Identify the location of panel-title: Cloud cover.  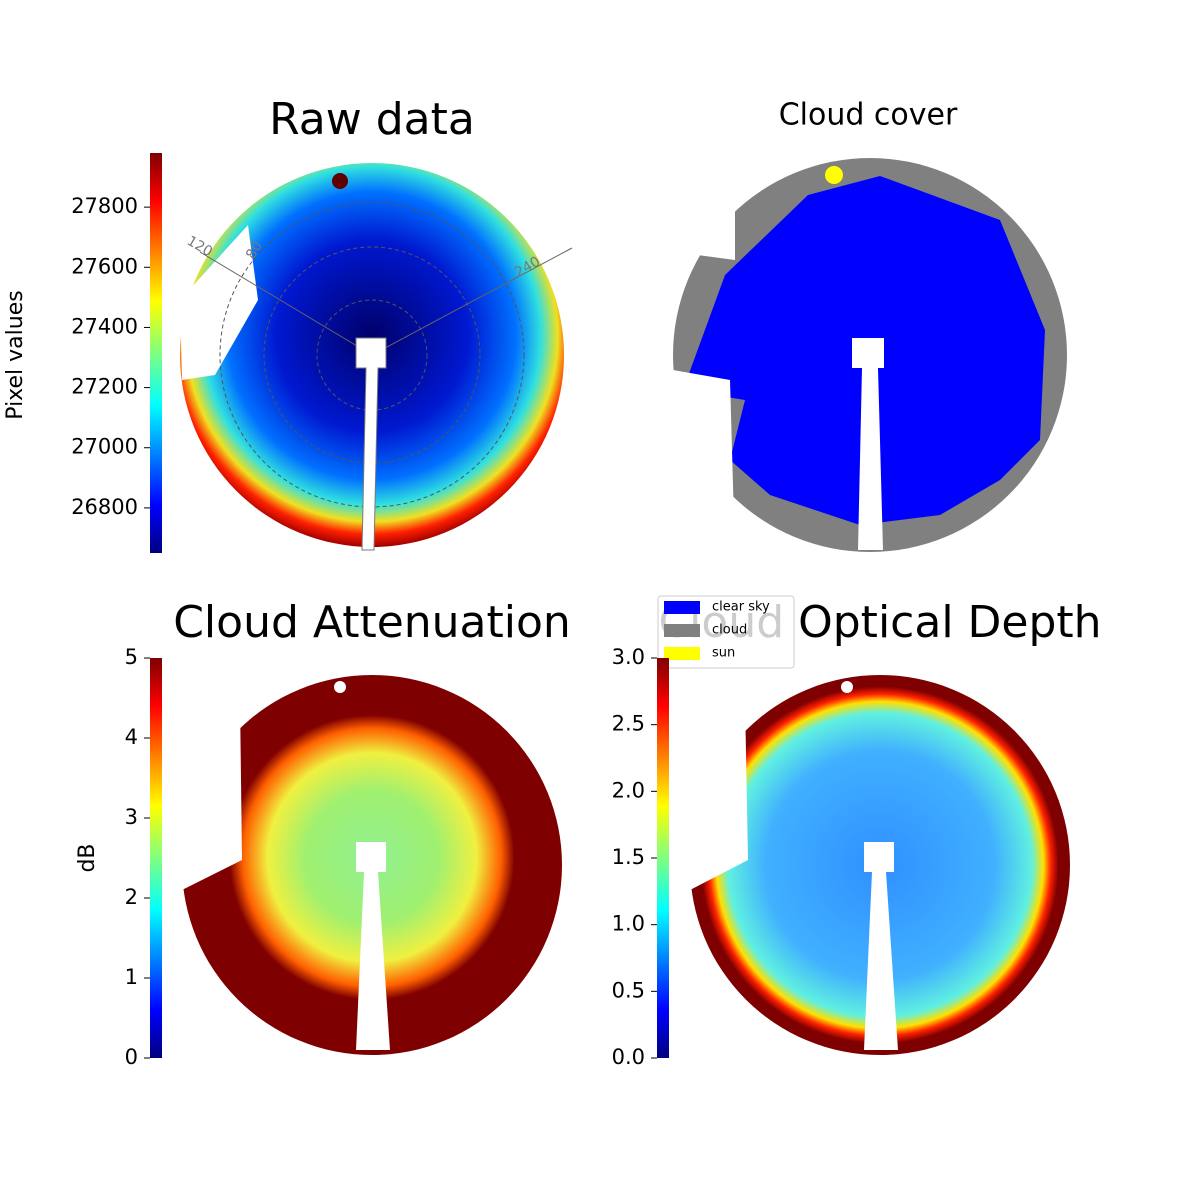
(868, 115).